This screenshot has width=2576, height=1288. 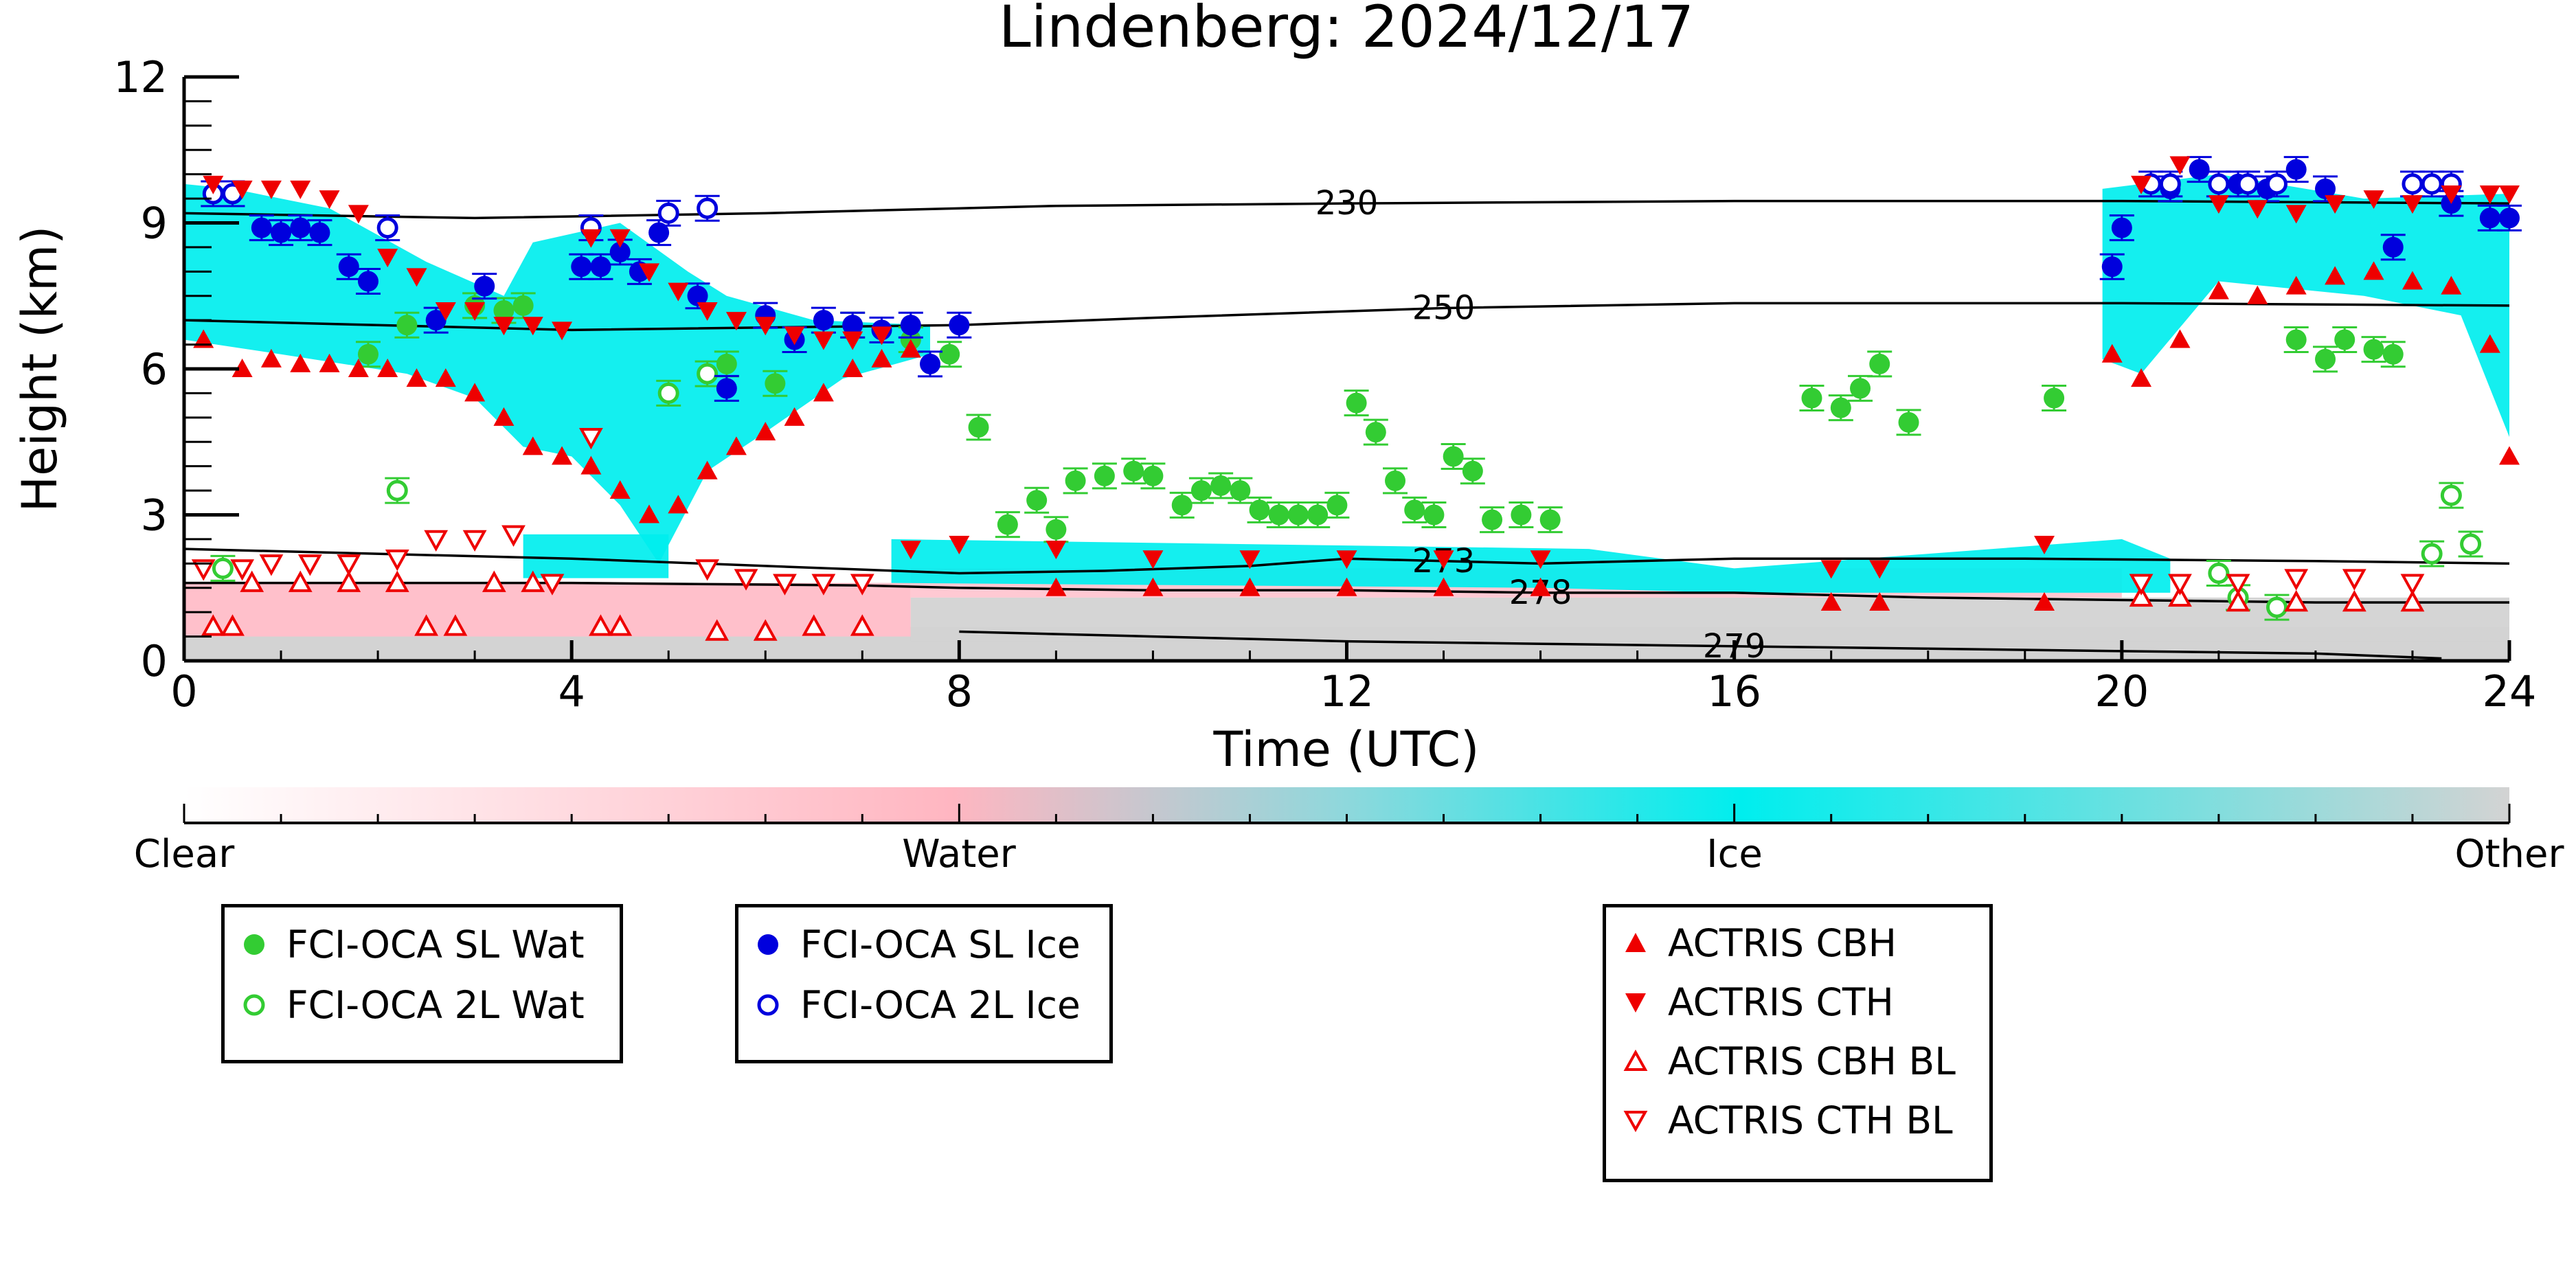 What do you see at coordinates (959, 854) in the screenshot?
I see `colorbar-label-water: Water` at bounding box center [959, 854].